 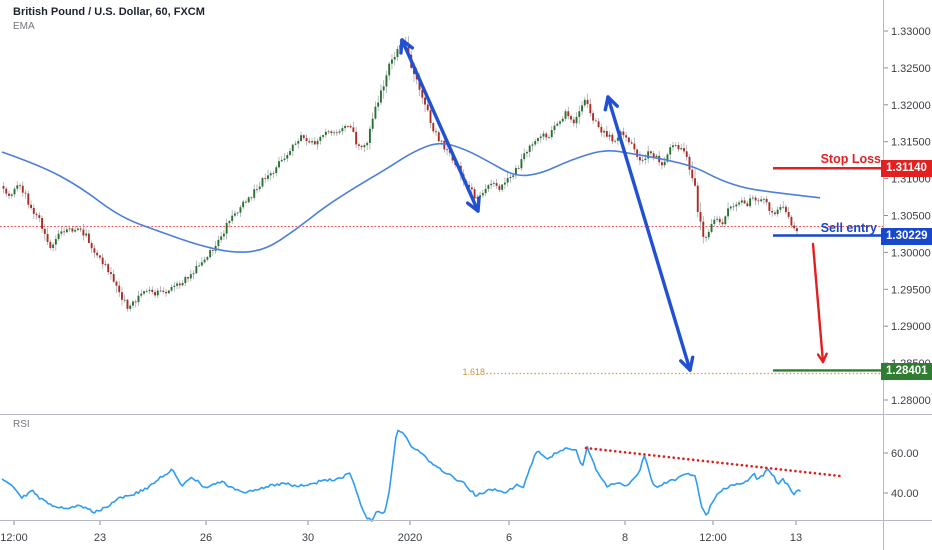 What do you see at coordinates (911, 327) in the screenshot?
I see `price-tick-label: 1.29000` at bounding box center [911, 327].